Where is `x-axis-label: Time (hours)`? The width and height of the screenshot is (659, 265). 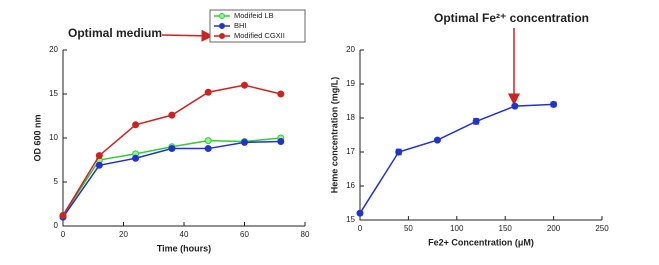
x-axis-label: Time (hours) is located at coordinates (184, 248).